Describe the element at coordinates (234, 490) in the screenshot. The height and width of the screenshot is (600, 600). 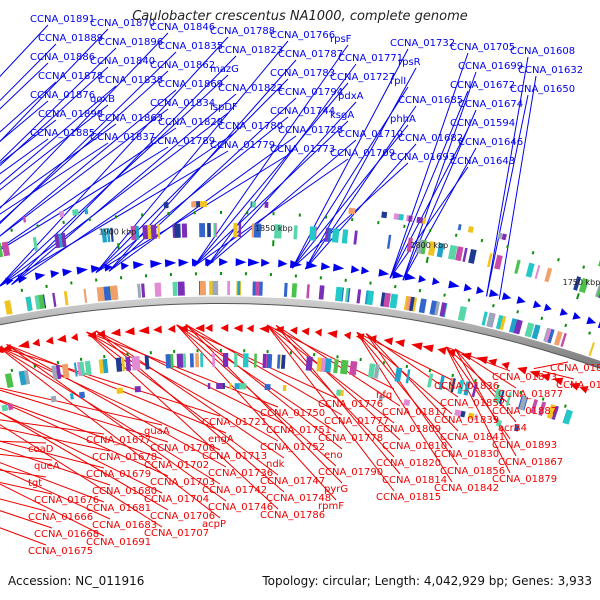
I see `reverse-gene-label: CCNA_01742` at that location.